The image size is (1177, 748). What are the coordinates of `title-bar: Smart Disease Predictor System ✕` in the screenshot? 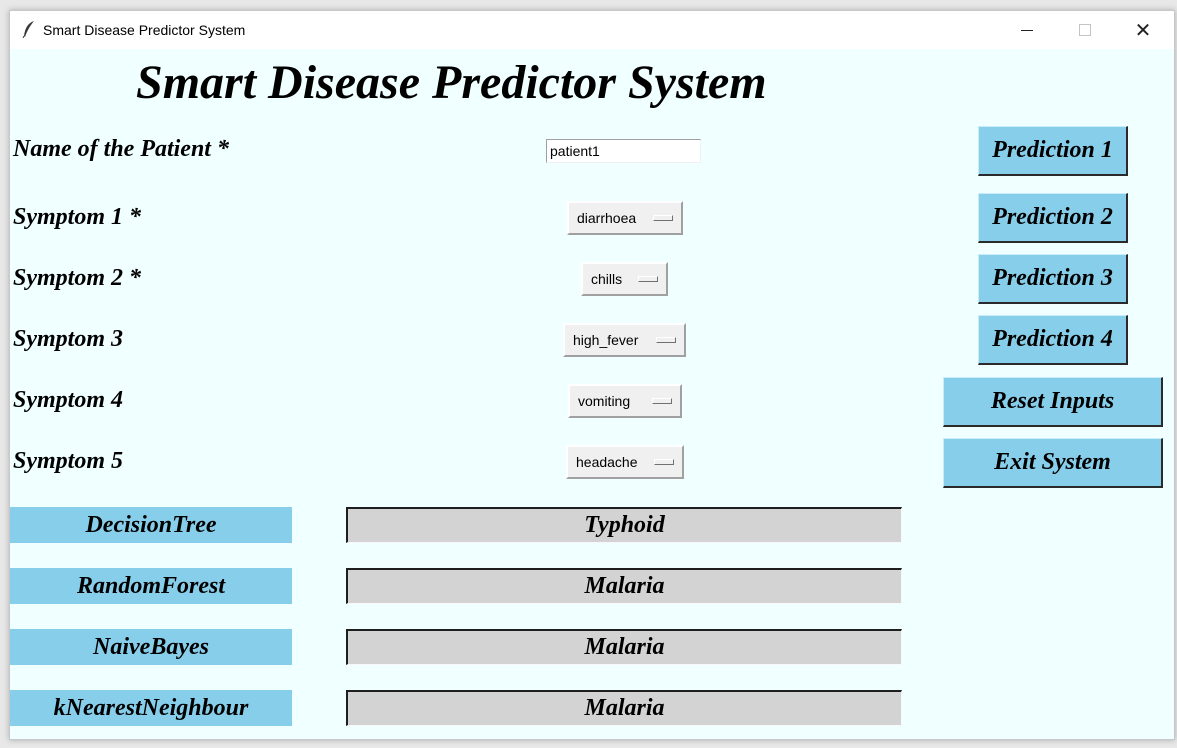 It's located at (592, 30).